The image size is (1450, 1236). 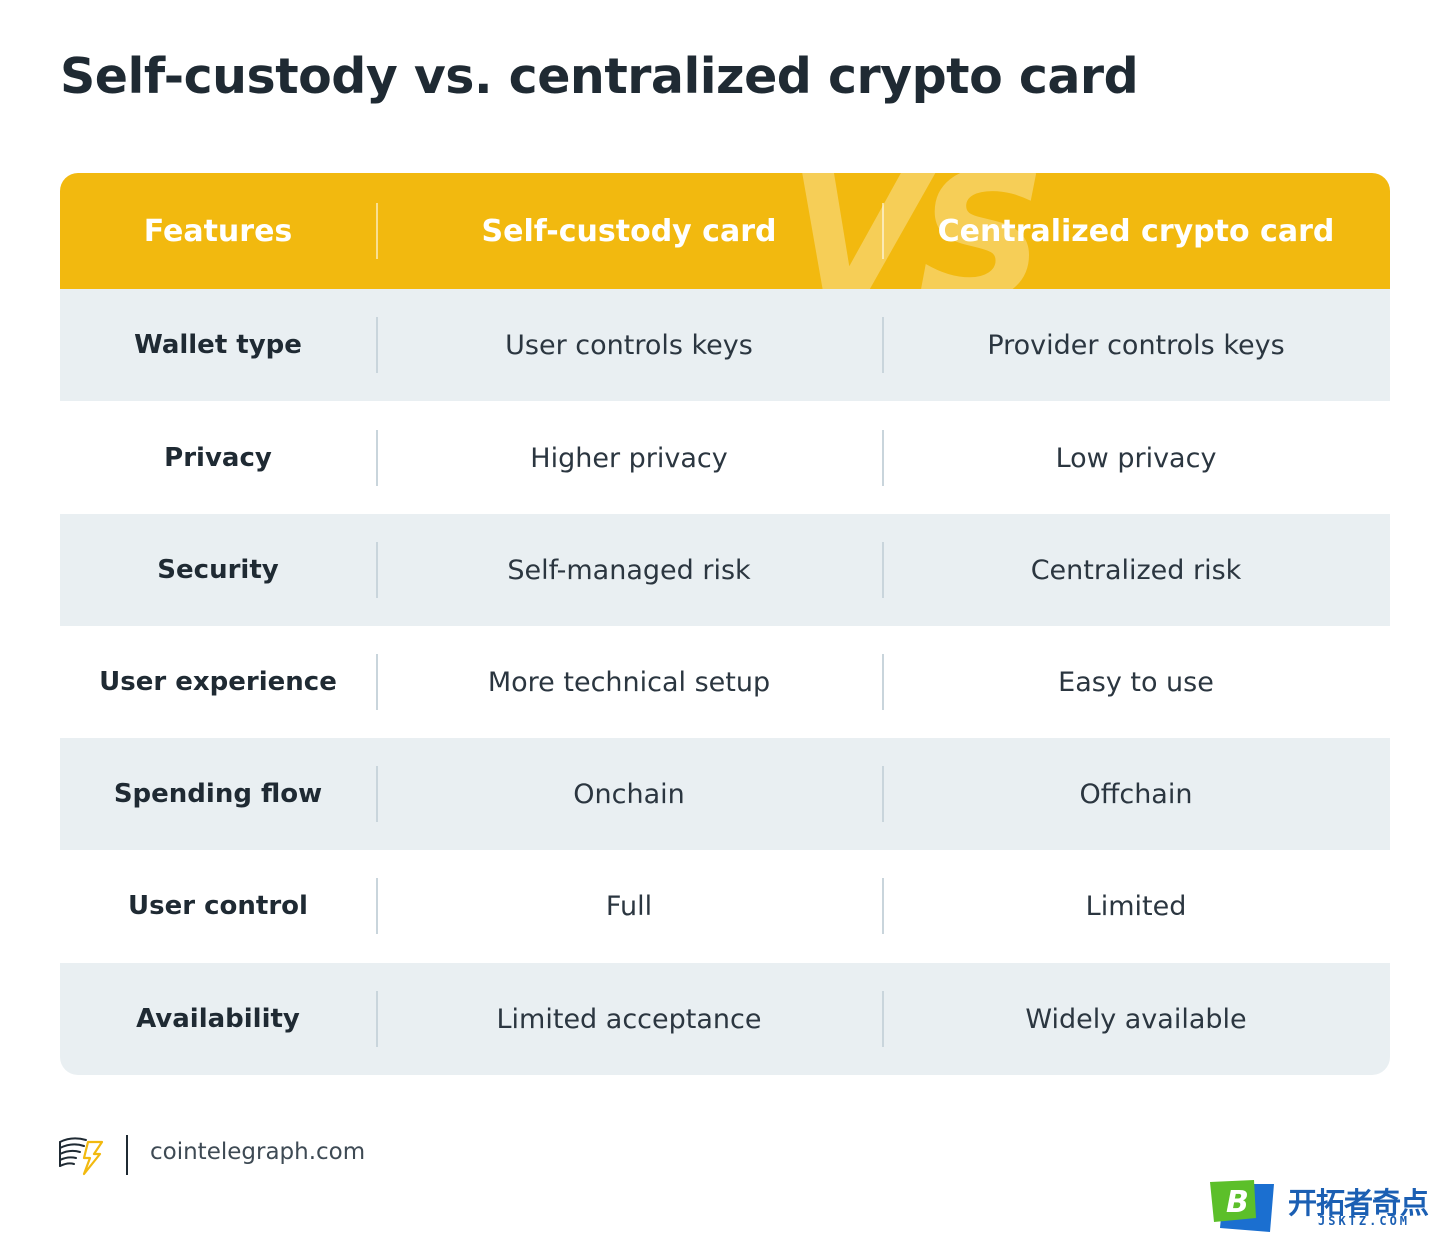 What do you see at coordinates (629, 231) in the screenshot?
I see `header-self-custody: Self-custody card` at bounding box center [629, 231].